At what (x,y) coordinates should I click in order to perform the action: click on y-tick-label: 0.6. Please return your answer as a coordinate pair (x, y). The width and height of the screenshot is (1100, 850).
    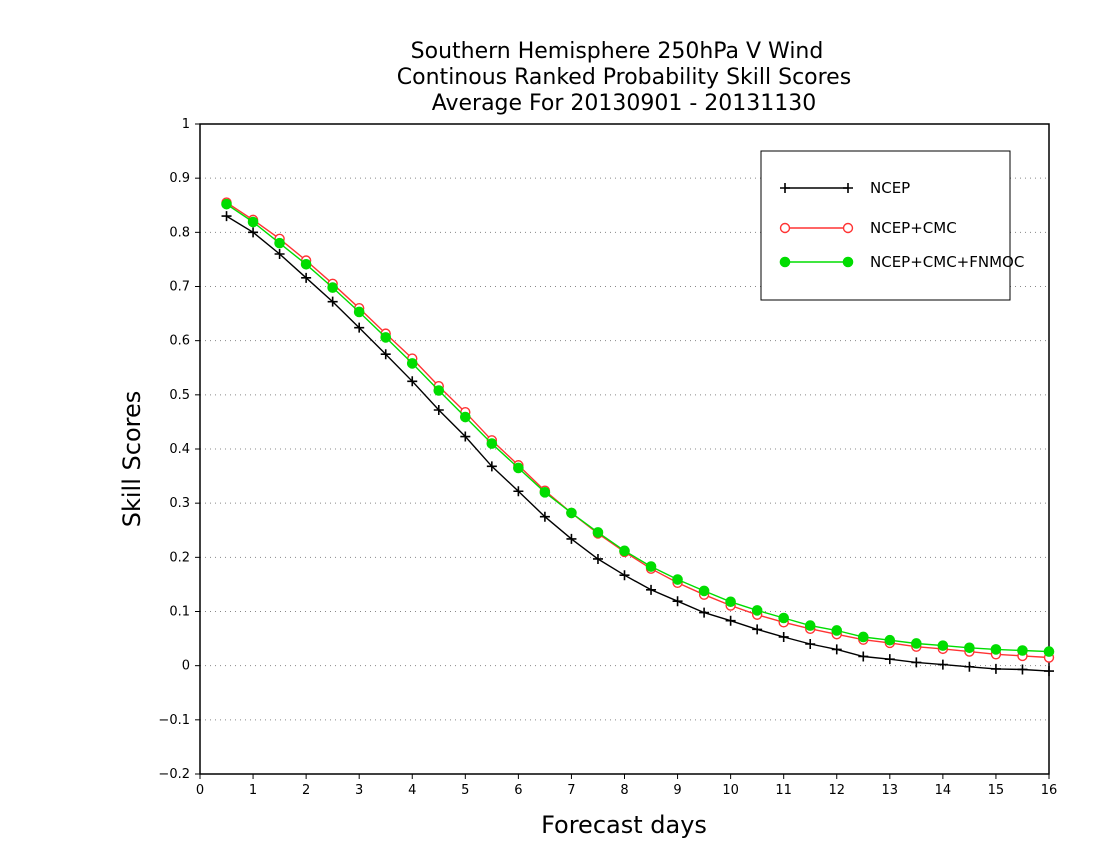
    Looking at the image, I should click on (179, 341).